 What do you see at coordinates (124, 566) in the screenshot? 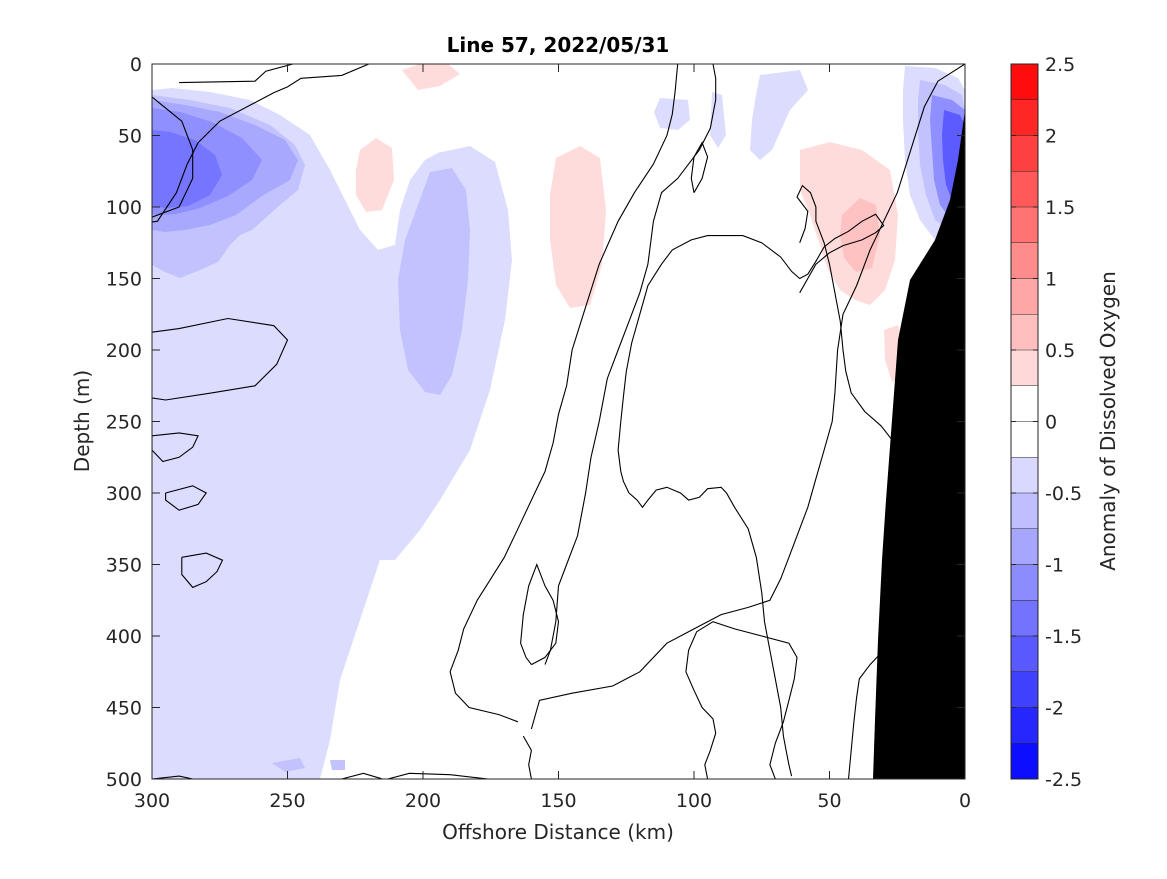
I see `y-tick-label: 350` at bounding box center [124, 566].